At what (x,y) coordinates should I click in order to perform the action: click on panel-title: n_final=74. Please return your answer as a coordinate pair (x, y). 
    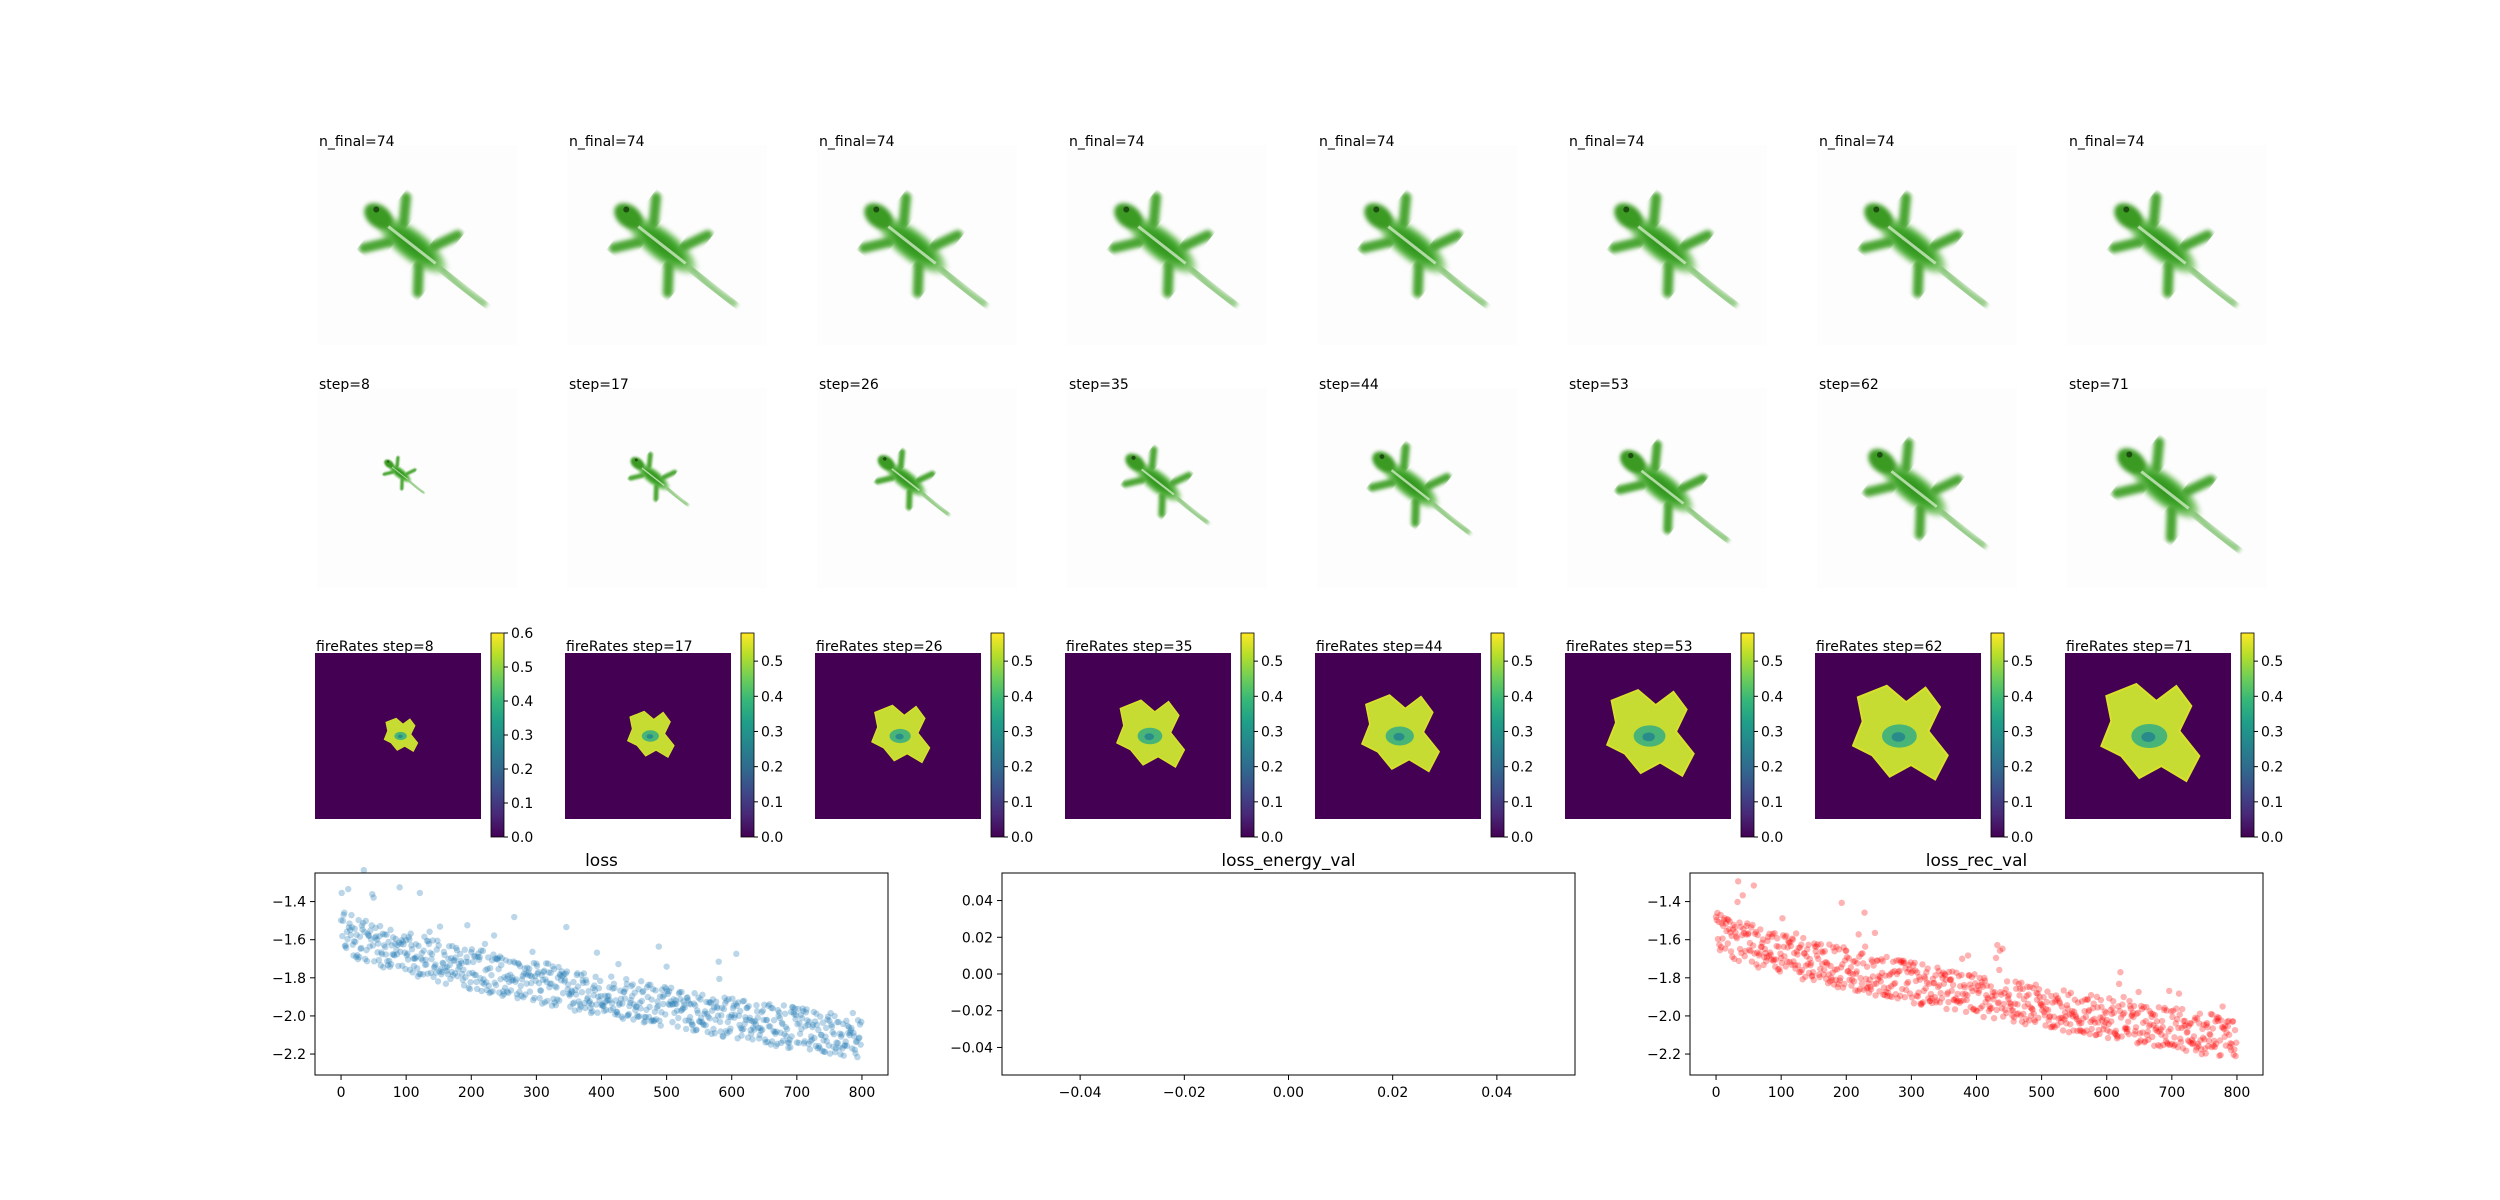
    Looking at the image, I should click on (357, 142).